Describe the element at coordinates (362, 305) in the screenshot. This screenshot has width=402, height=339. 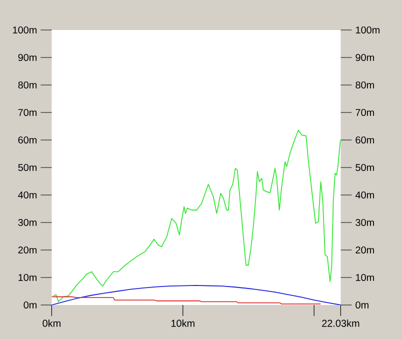
I see `y2-tick-label: 0m` at that location.